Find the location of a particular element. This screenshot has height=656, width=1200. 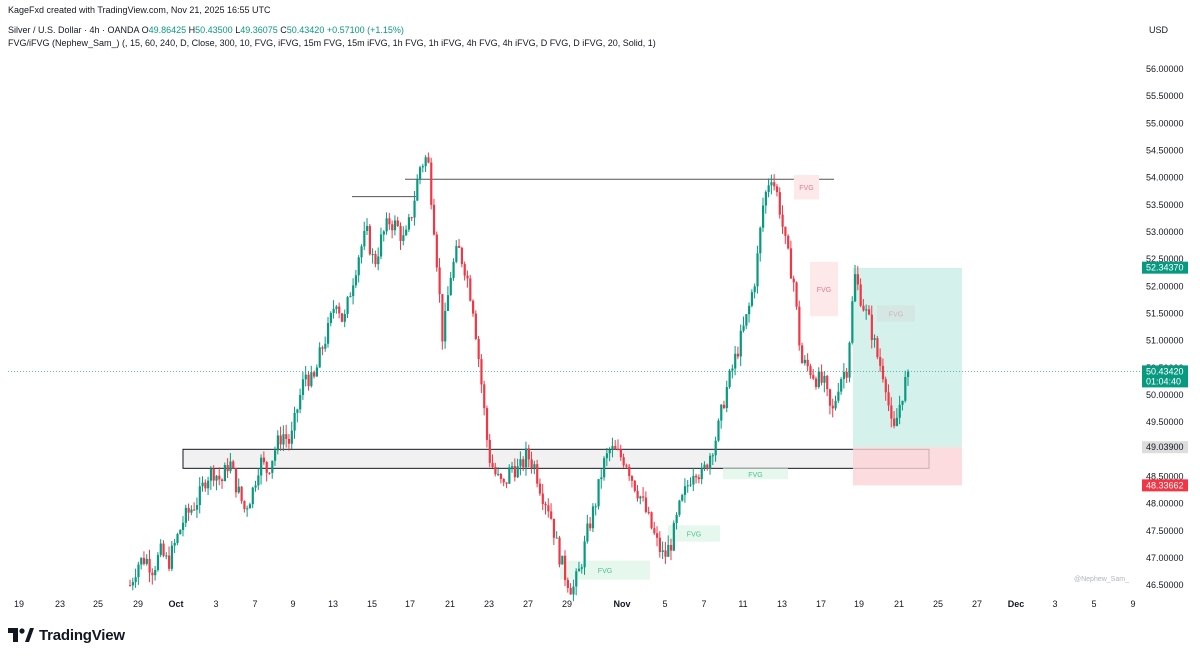

time-axis-tick: 21 is located at coordinates (450, 604).